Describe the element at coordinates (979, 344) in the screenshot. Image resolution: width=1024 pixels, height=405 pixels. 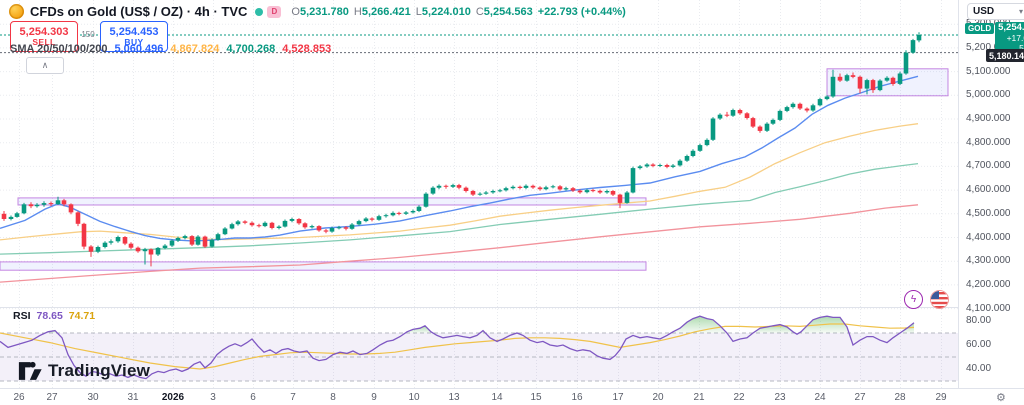
I see `rsi-scale-label: 60.00` at that location.